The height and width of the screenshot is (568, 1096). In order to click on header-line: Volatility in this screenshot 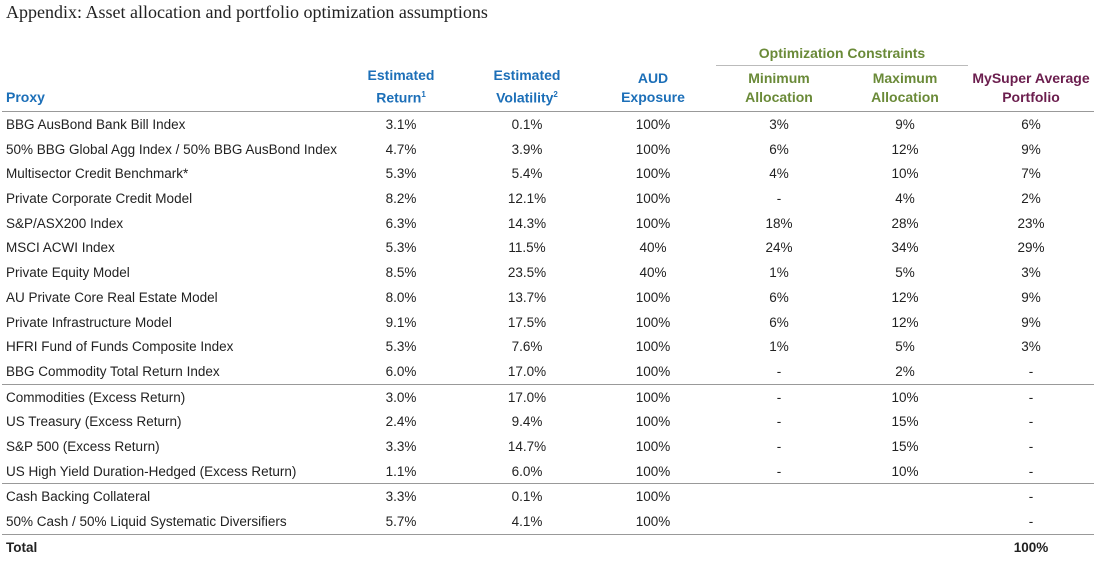, I will do `click(525, 97)`.